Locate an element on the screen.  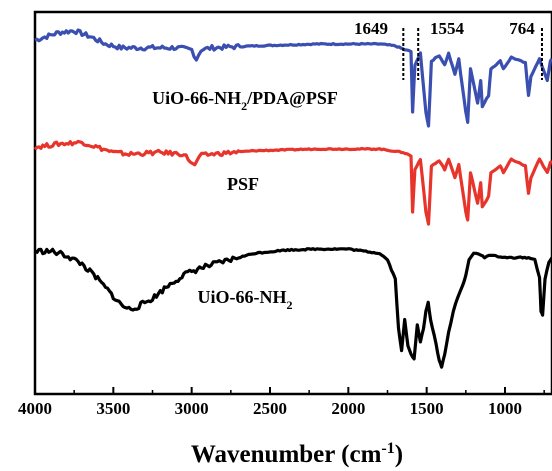
x-tick-label-2000: 2000 is located at coordinates (348, 408).